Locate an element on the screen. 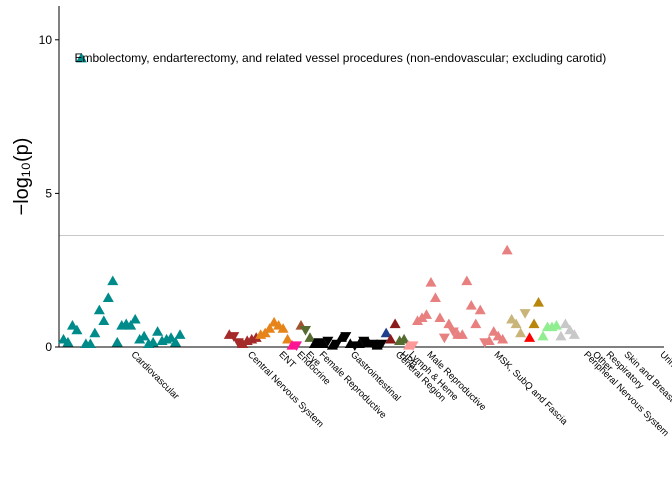  y-tick-label: 10 is located at coordinates (46, 40).